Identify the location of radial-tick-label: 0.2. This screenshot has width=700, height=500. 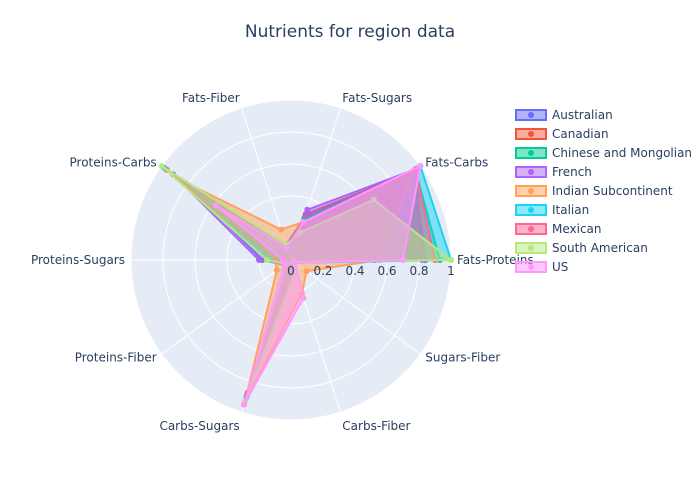
(322, 271).